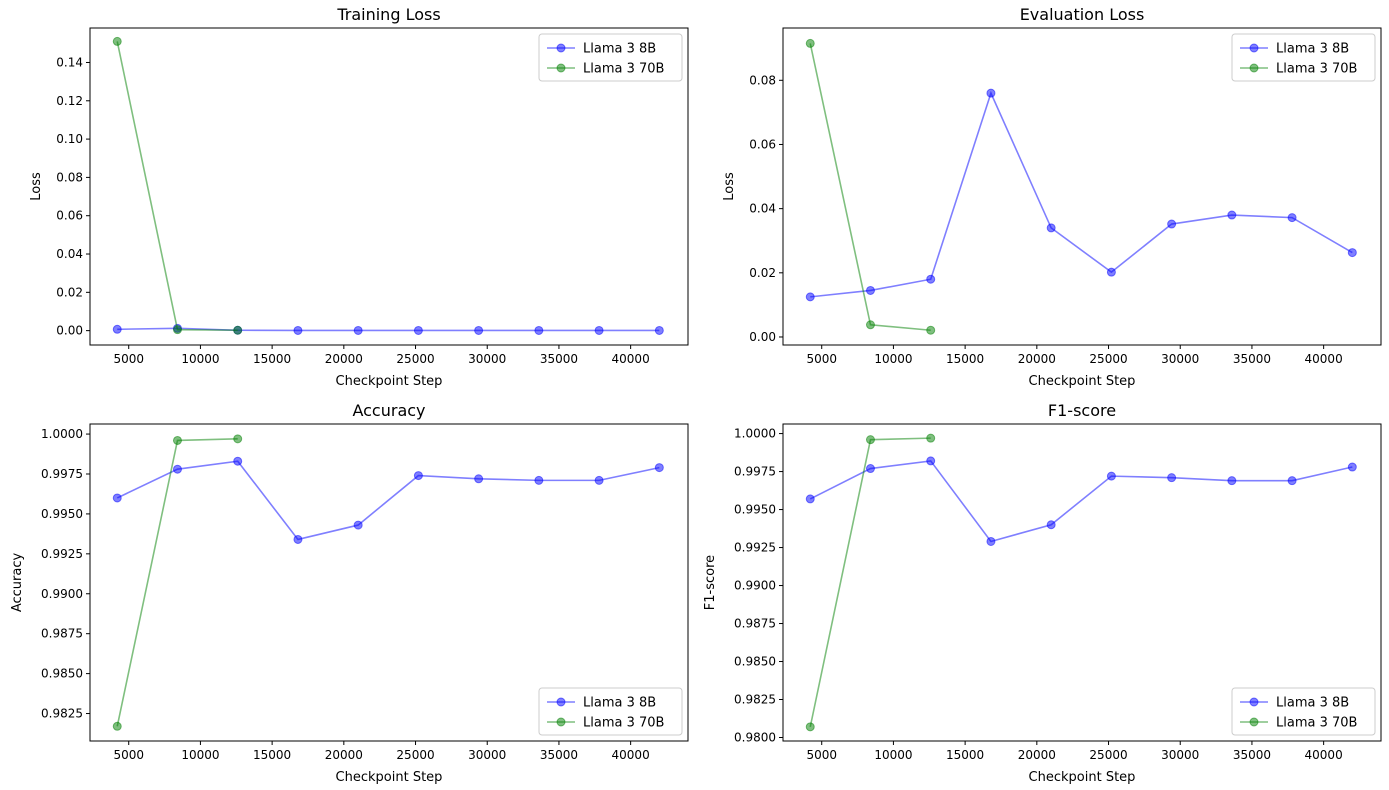 The height and width of the screenshot is (790, 1389). Describe the element at coordinates (755, 738) in the screenshot. I see `y-tick-label: 0.9800` at that location.